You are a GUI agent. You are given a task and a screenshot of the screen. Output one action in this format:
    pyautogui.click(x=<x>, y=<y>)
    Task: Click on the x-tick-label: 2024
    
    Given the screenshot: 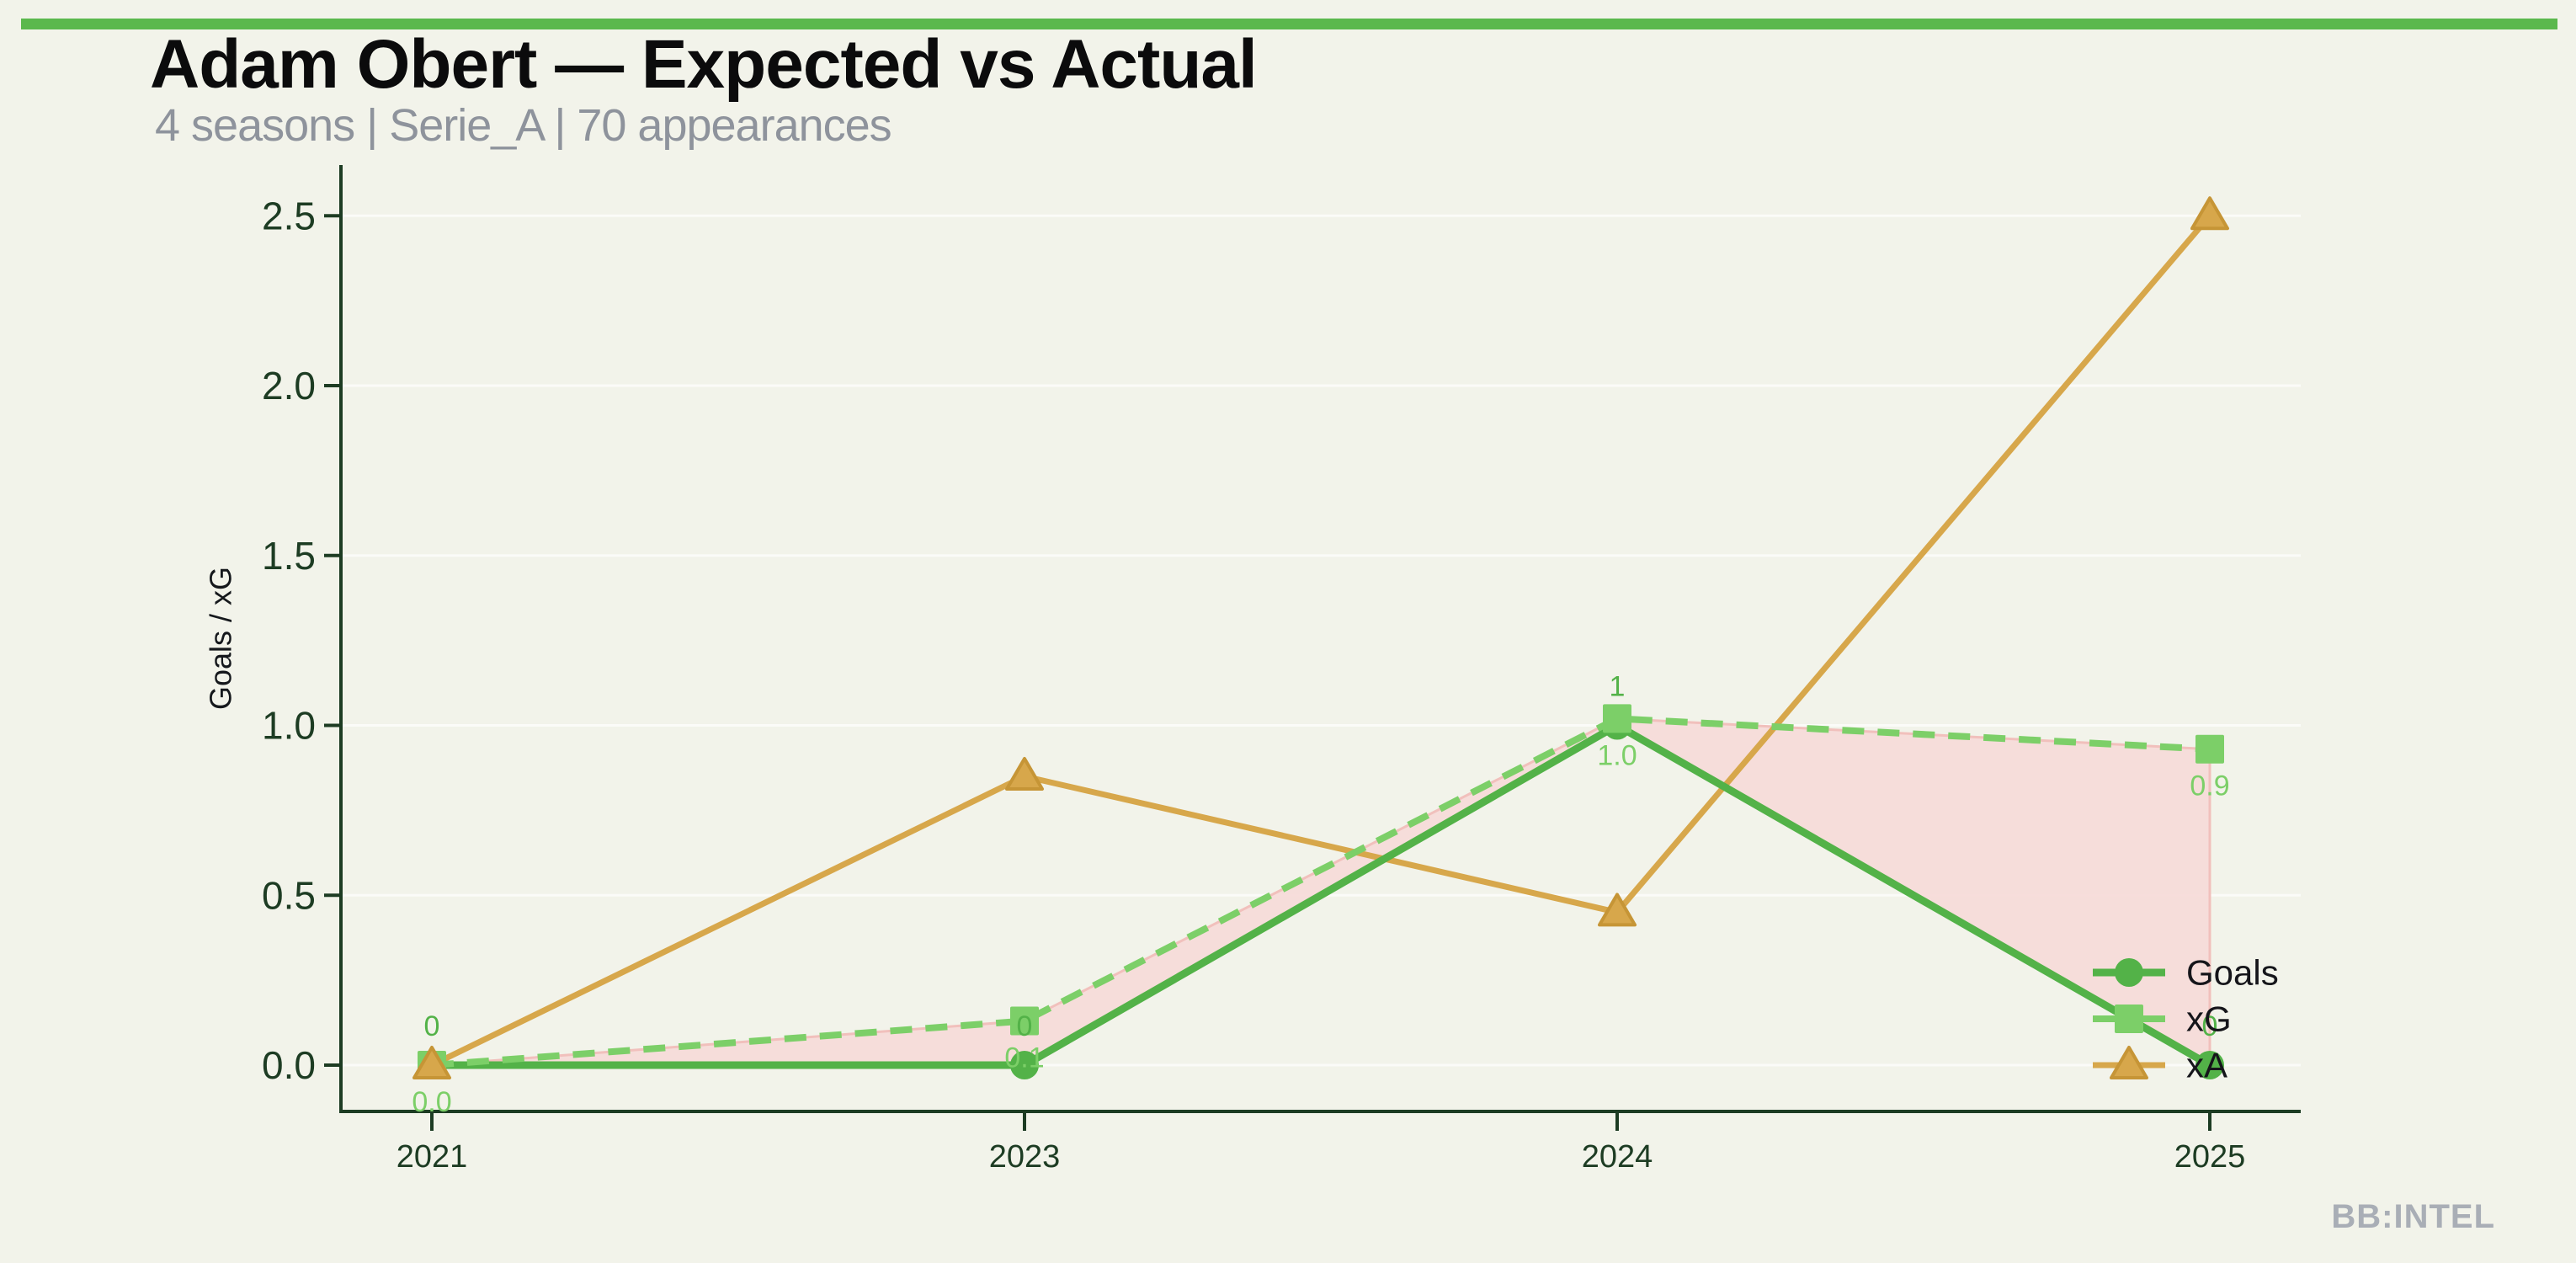 What is the action you would take?
    pyautogui.click(x=1617, y=1157)
    